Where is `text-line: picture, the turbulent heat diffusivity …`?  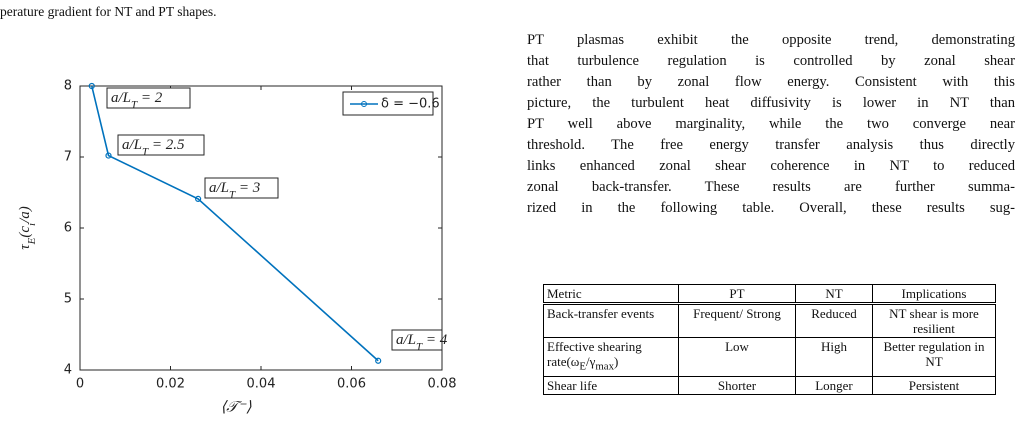 text-line: picture, the turbulent heat diffusivity … is located at coordinates (771, 103).